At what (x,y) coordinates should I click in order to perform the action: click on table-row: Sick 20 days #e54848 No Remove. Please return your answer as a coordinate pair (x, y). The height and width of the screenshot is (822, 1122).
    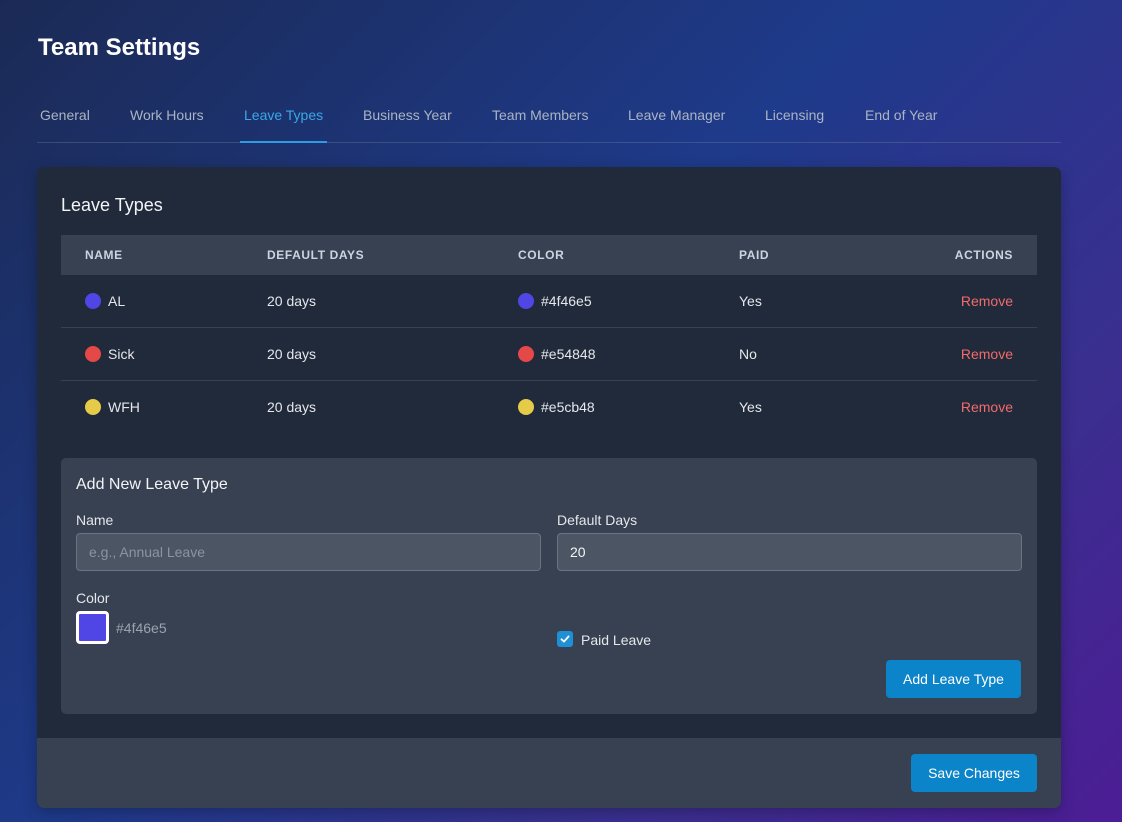
    Looking at the image, I should click on (549, 354).